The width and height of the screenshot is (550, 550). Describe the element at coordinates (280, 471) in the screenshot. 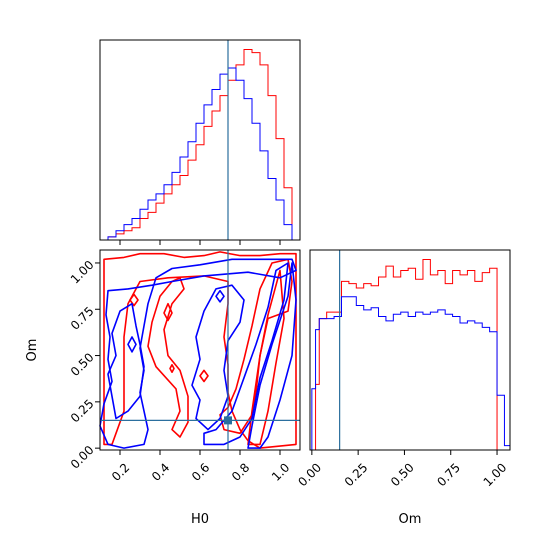

I see `x-tick-label: 1.0` at that location.